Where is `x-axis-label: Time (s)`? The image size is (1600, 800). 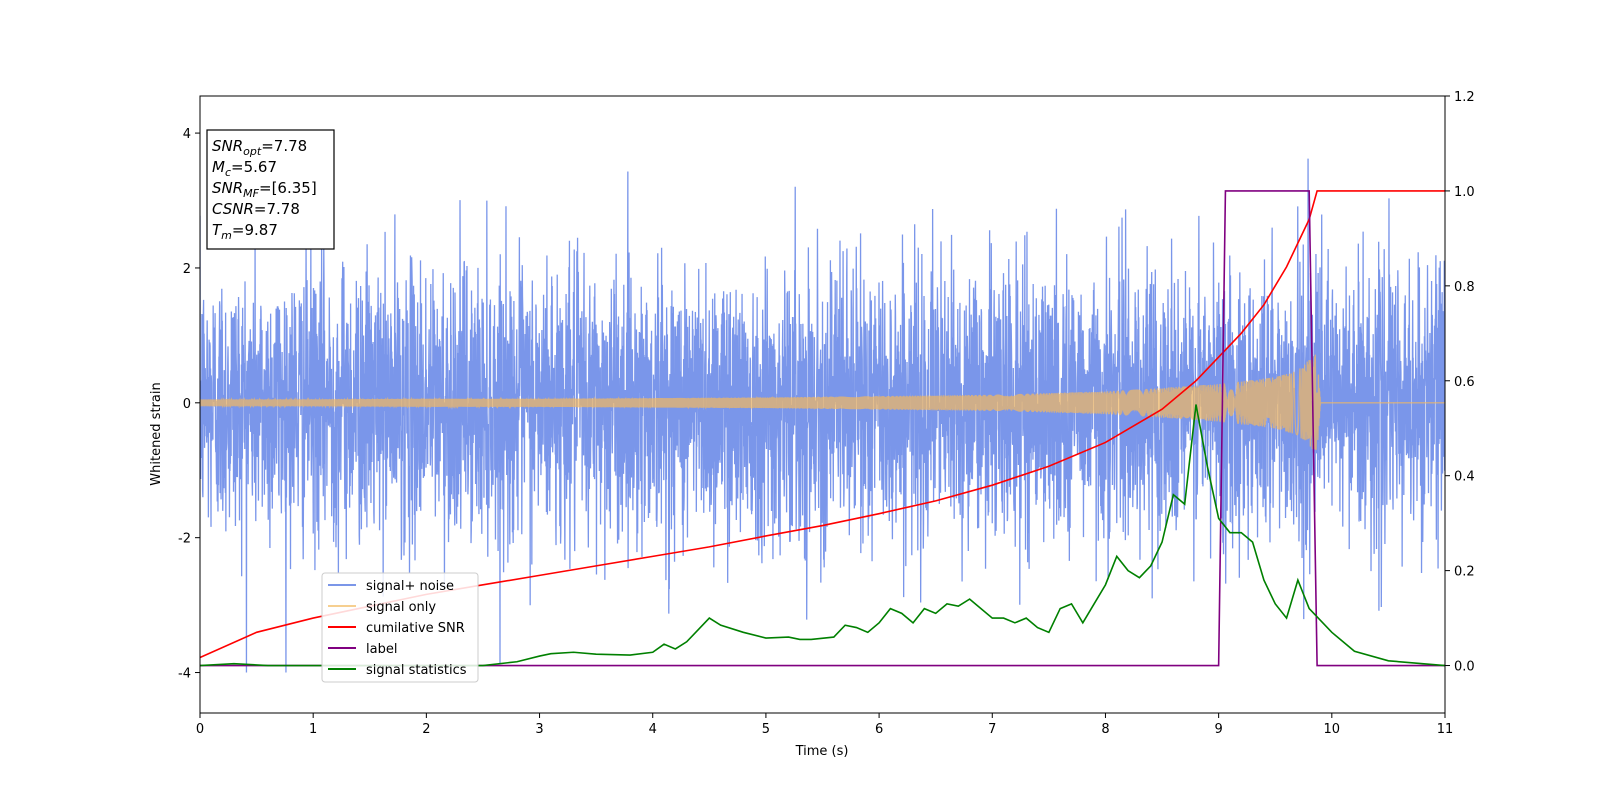 x-axis-label: Time (s) is located at coordinates (822, 751).